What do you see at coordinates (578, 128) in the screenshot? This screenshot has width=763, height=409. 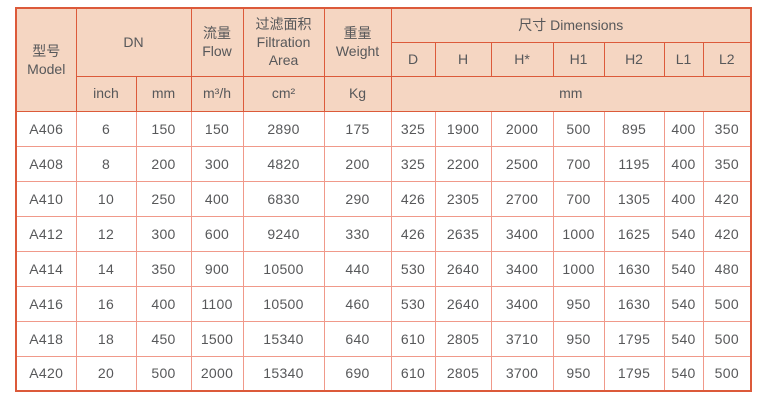 I see `cell-h1: 500` at bounding box center [578, 128].